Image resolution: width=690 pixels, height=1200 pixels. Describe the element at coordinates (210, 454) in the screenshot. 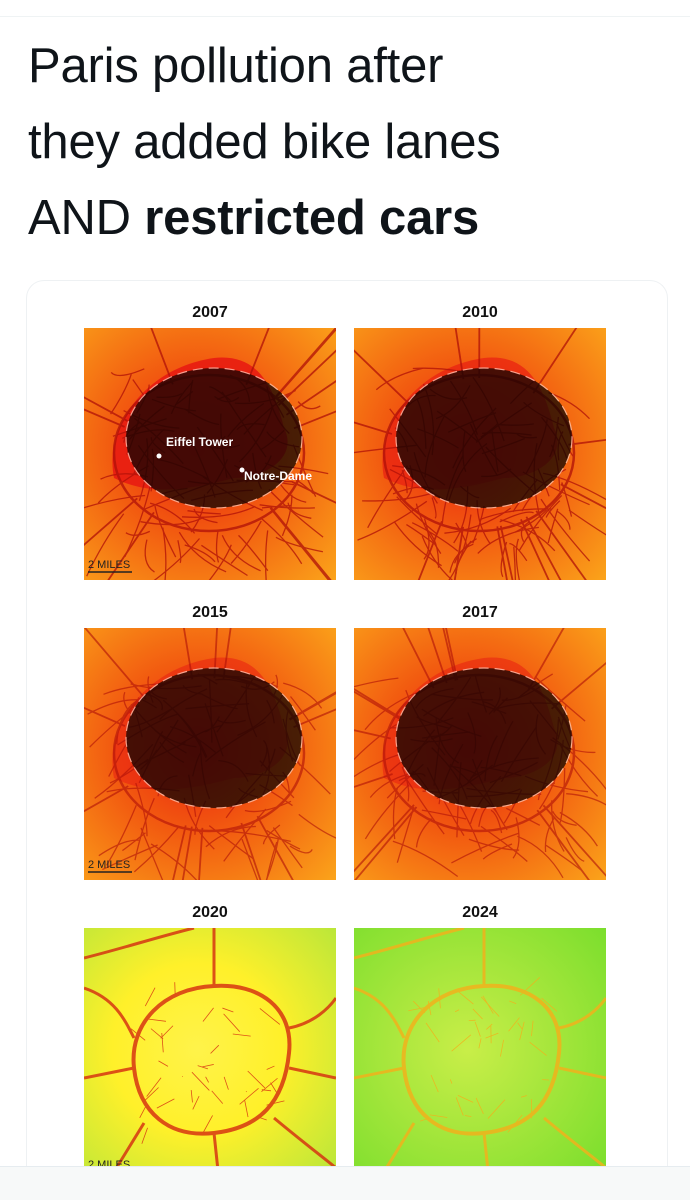

I see `pollution-map-2007: Eiffel Tower Notre-Dame 2 MILES` at that location.